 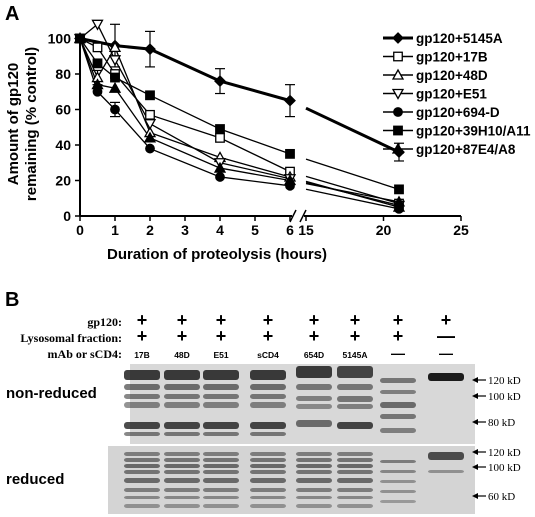 I want to click on x-tick-label: 25, so click(x=461, y=230).